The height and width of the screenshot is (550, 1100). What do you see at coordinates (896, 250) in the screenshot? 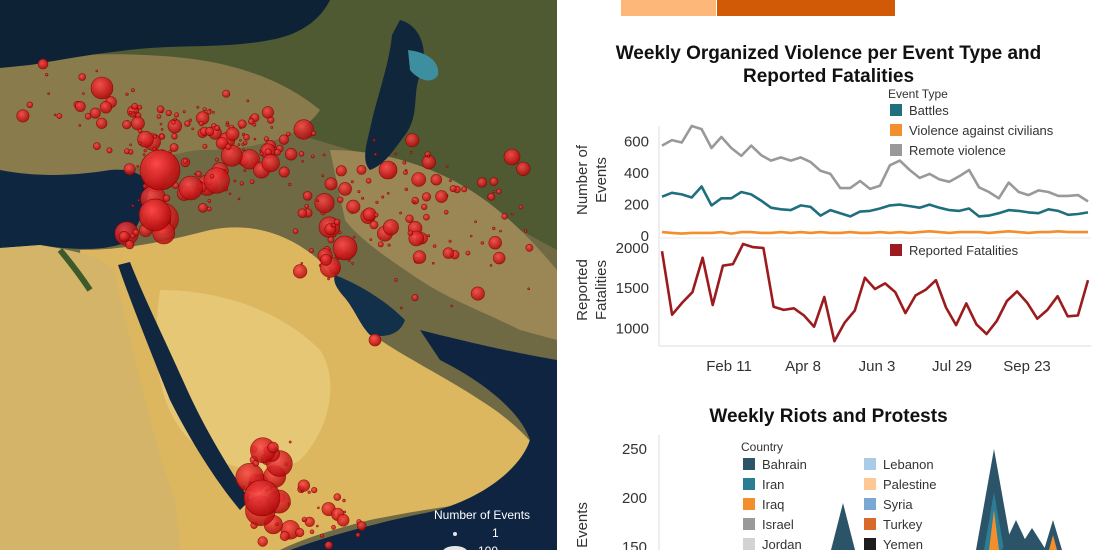
I see `legend-swatch-fatalities` at bounding box center [896, 250].